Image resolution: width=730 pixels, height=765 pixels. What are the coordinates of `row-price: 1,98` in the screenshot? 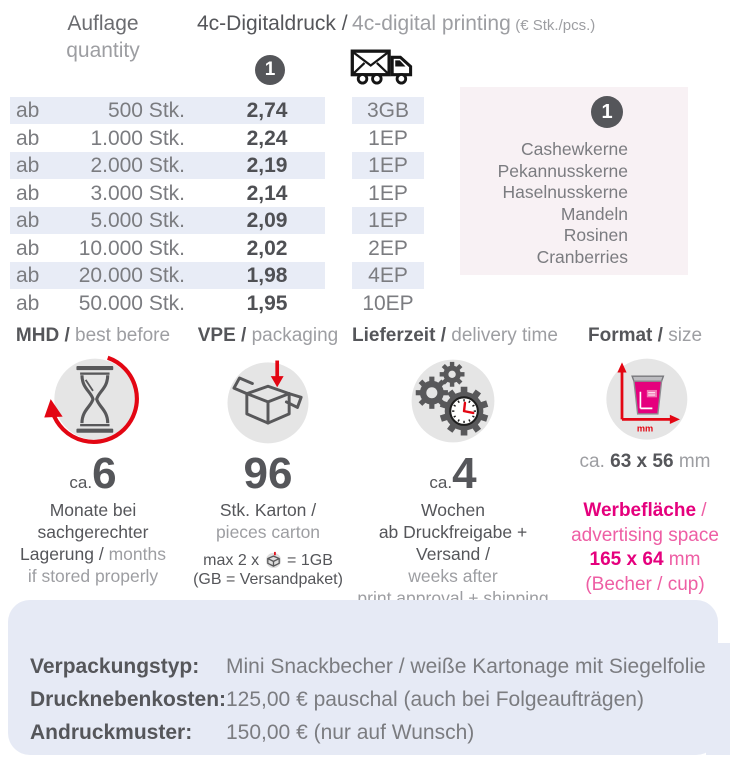 It's located at (267, 275).